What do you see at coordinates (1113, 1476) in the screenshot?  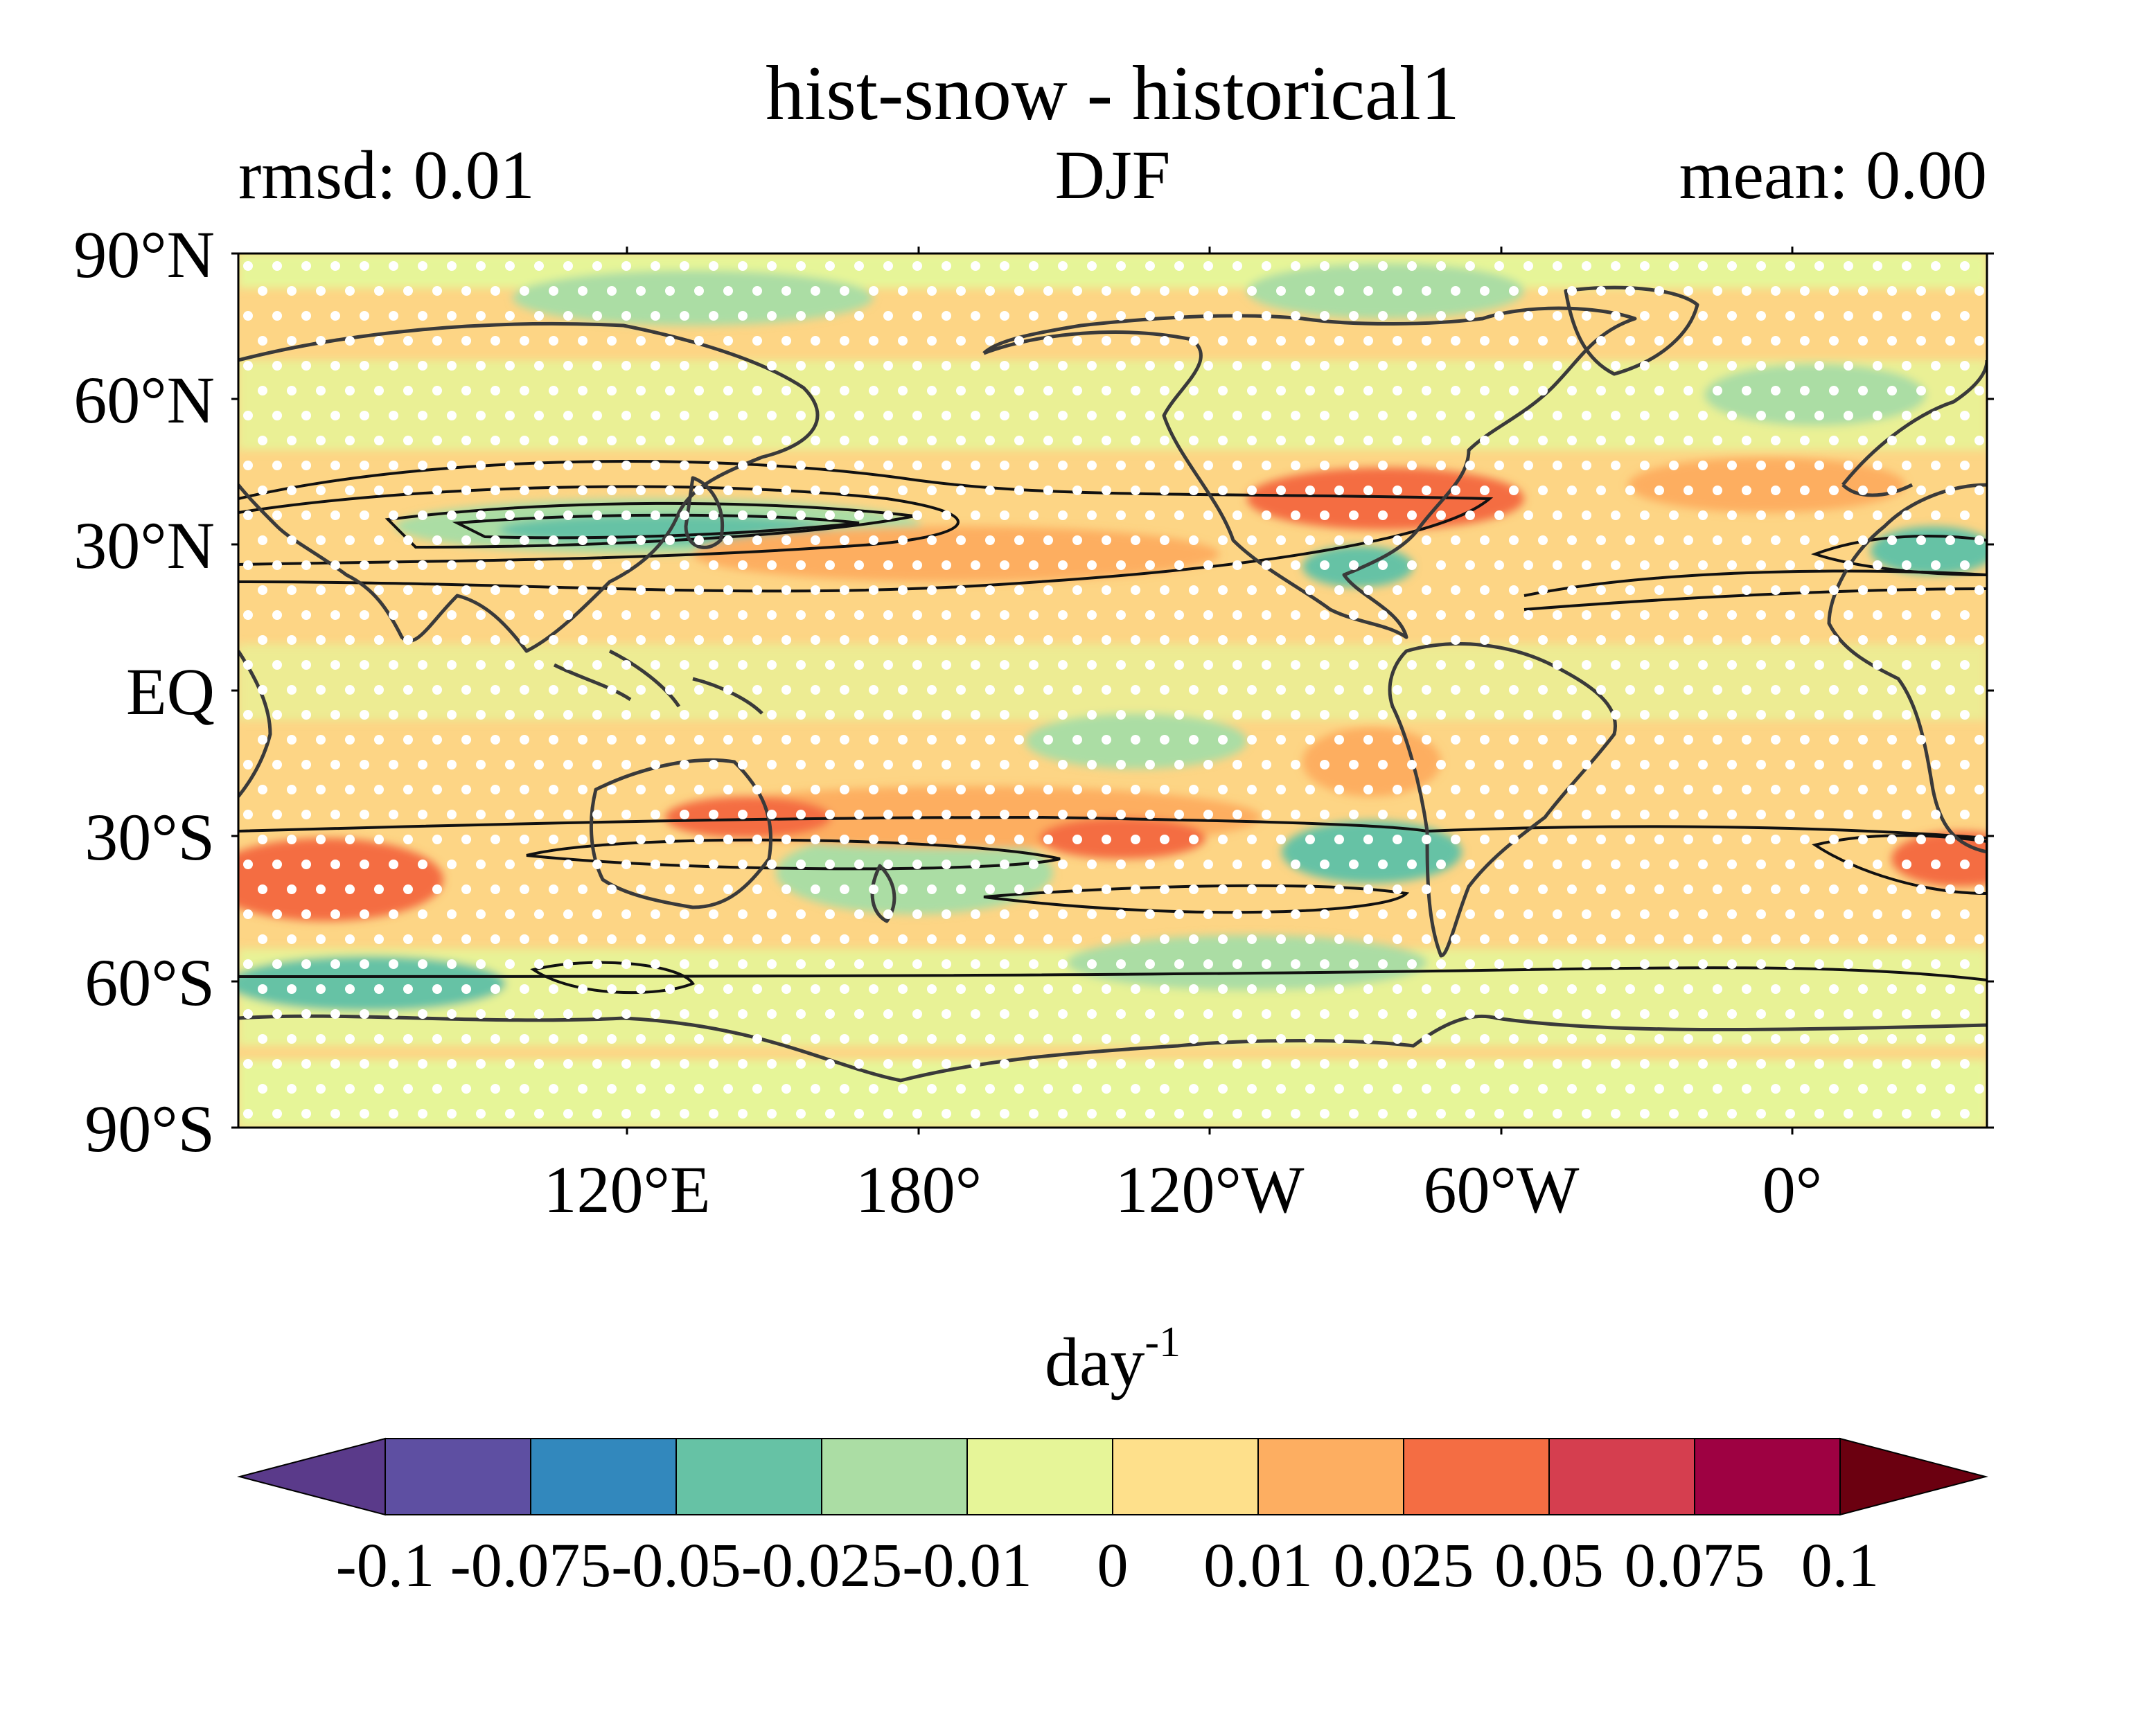 I see `colorbar-segments` at bounding box center [1113, 1476].